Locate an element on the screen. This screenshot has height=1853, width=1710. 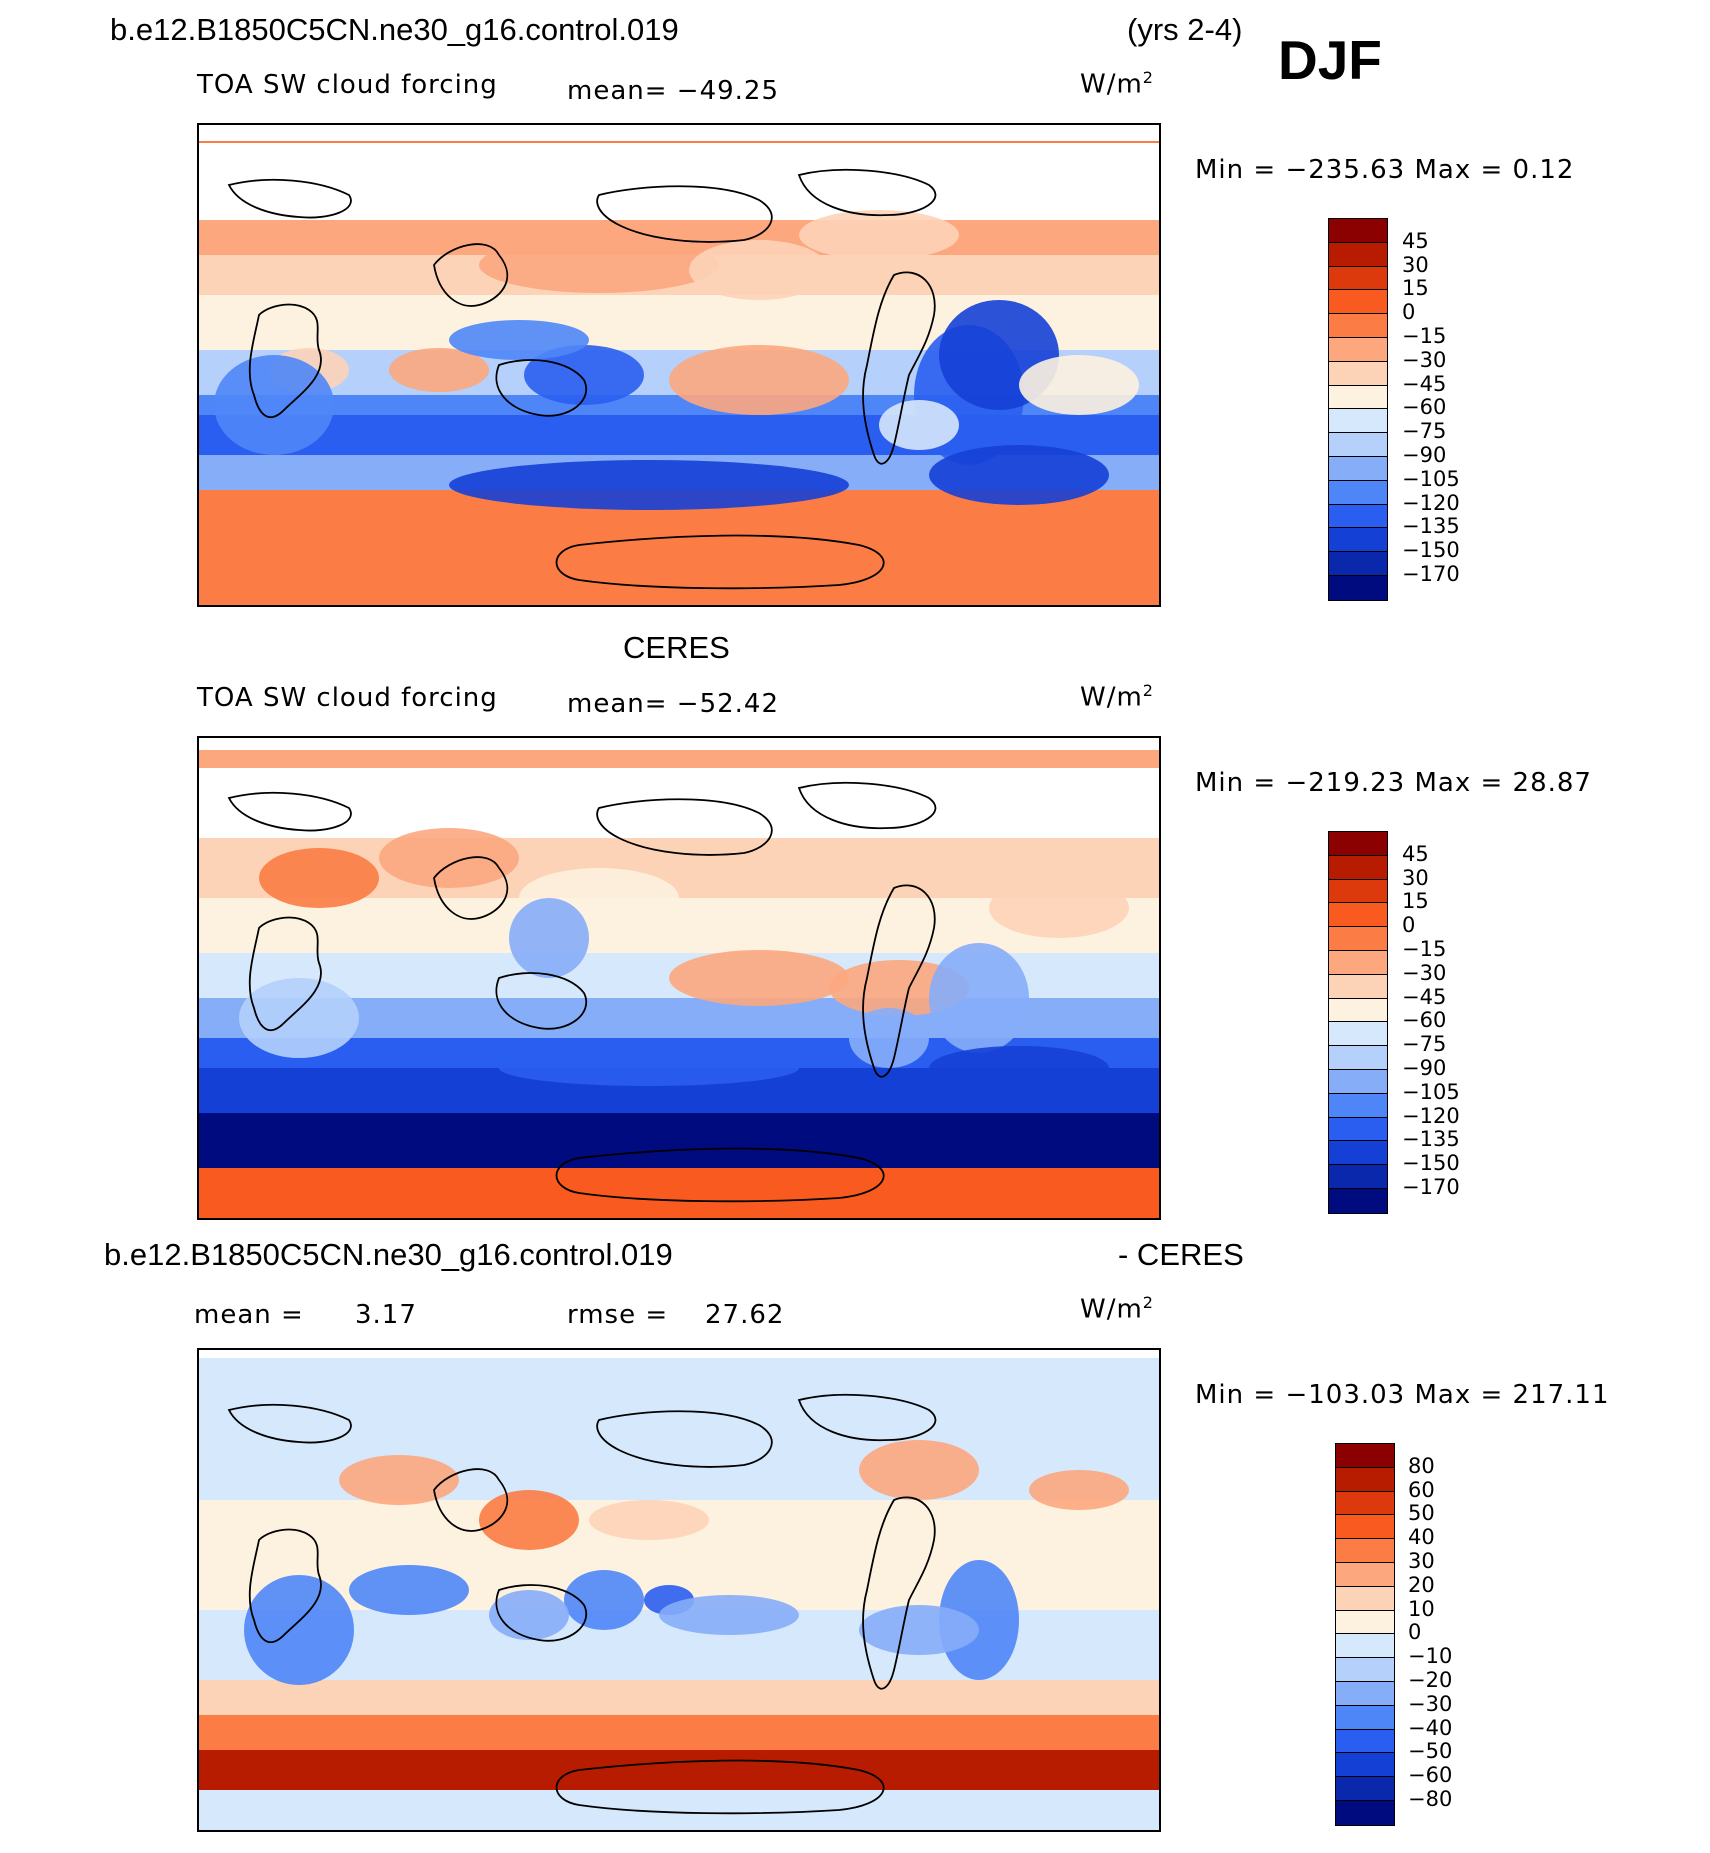
colorbar-tick-label: −120 is located at coordinates (1431, 1115).